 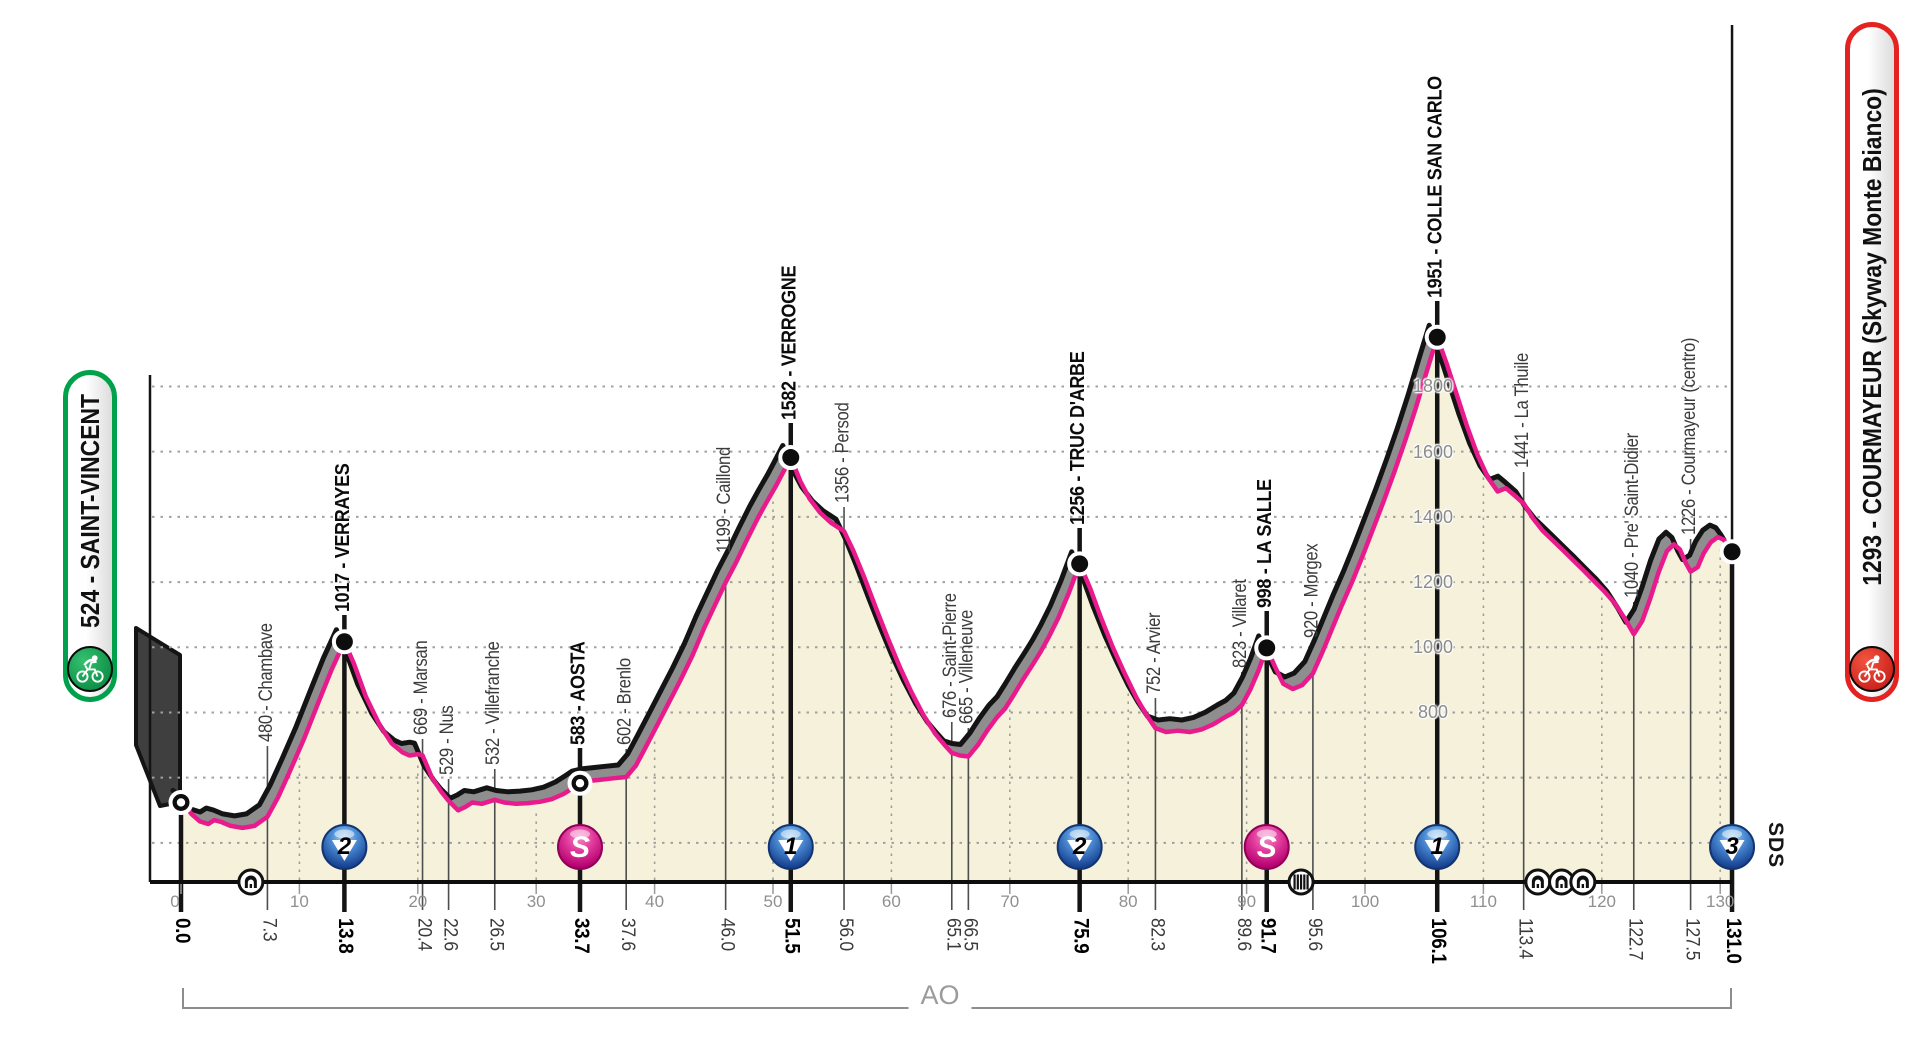 I want to click on start-pedestal, so click(x=158, y=717).